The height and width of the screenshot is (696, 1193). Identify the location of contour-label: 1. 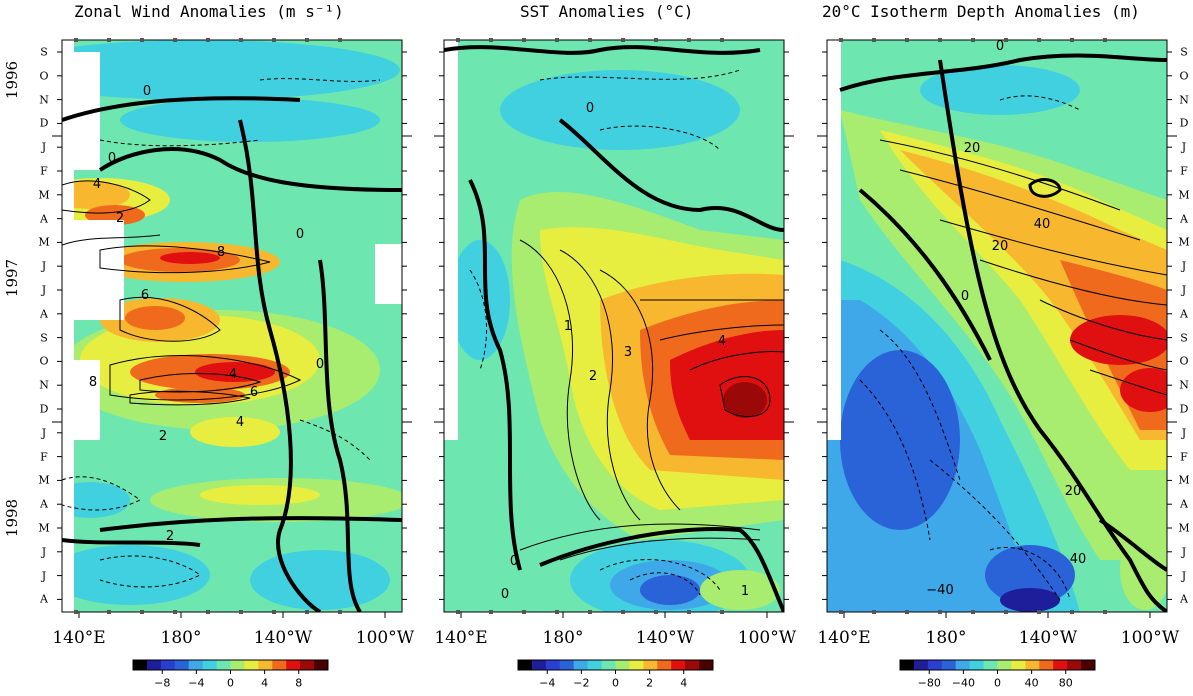
(745, 591).